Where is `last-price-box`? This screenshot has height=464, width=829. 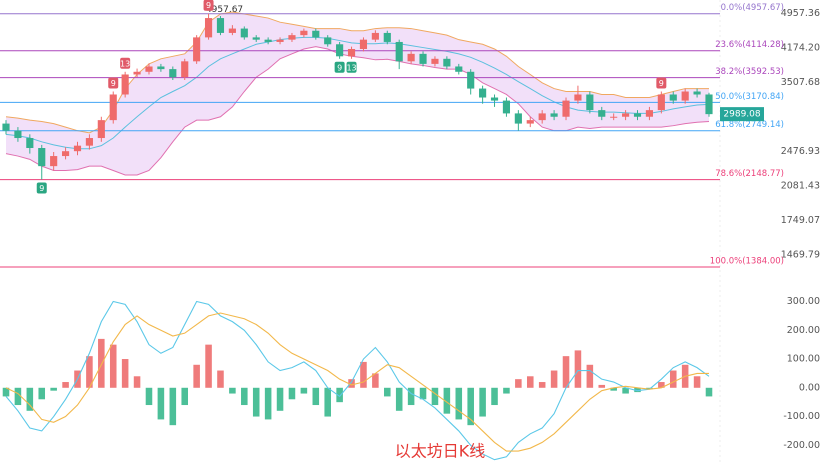 last-price-box is located at coordinates (742, 114).